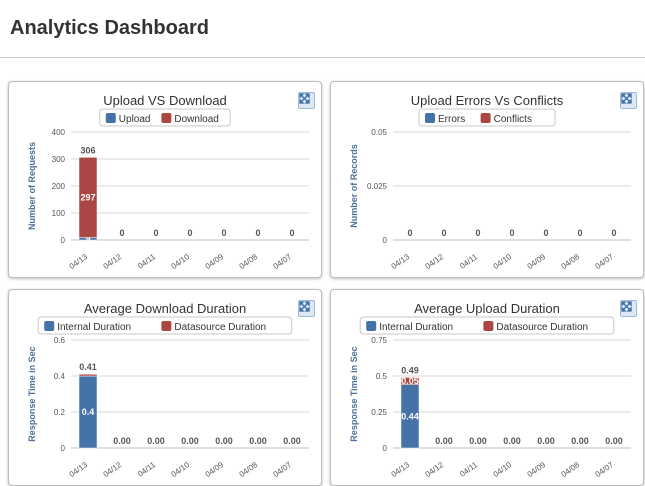  Describe the element at coordinates (322, 57) in the screenshot. I see `title-divider` at that location.